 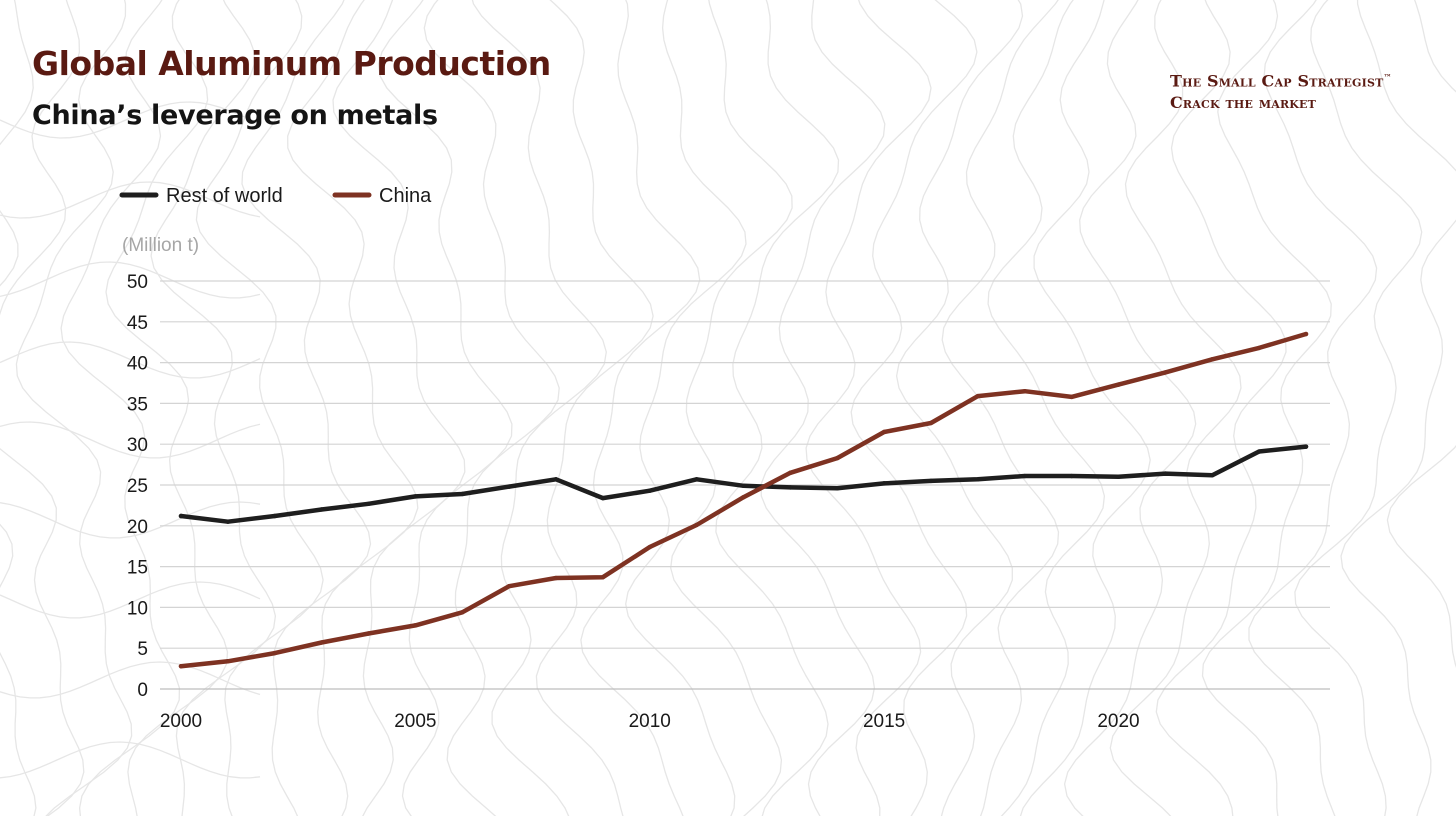 What do you see at coordinates (884, 721) in the screenshot?
I see `x-tick-label: 2015` at bounding box center [884, 721].